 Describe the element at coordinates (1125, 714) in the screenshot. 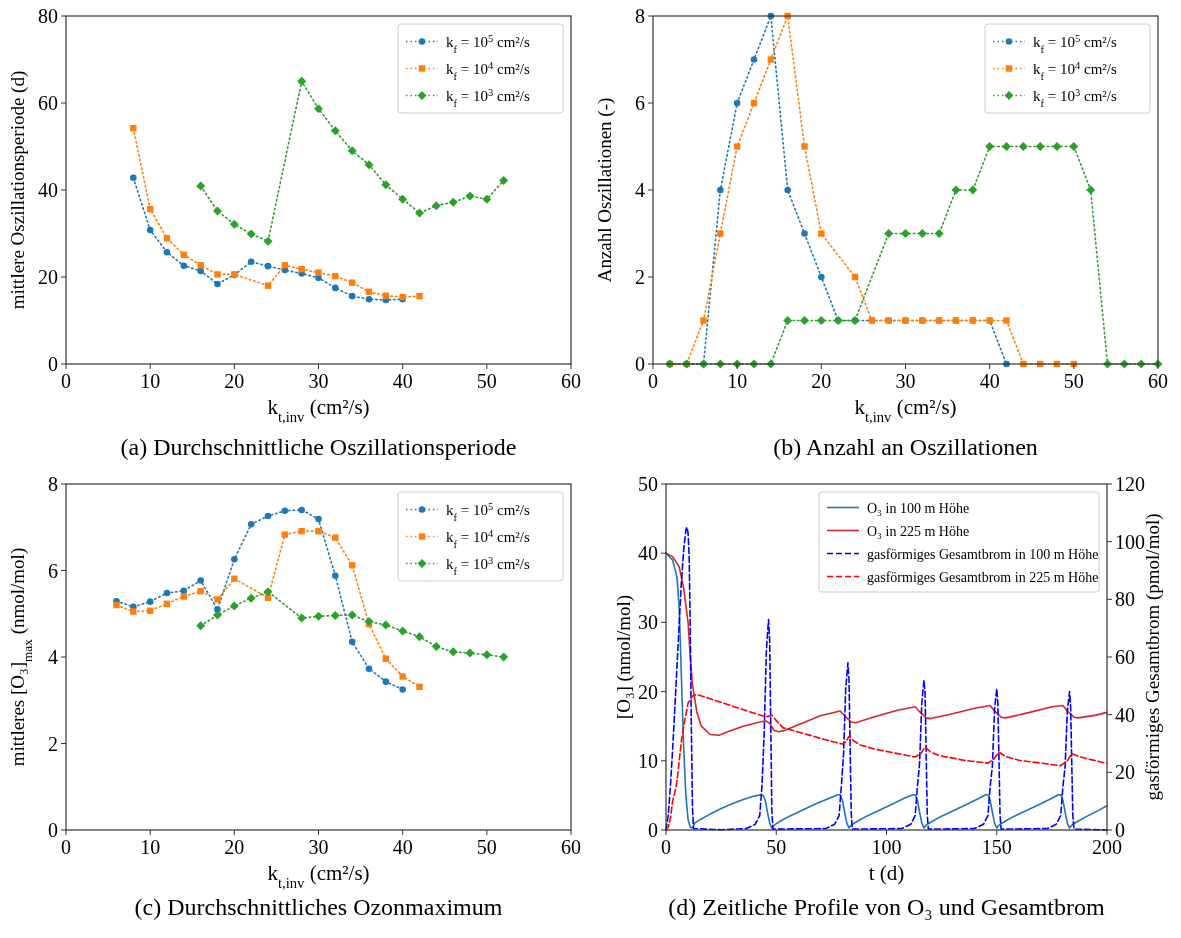

I see `y2-tick-label: 40` at that location.